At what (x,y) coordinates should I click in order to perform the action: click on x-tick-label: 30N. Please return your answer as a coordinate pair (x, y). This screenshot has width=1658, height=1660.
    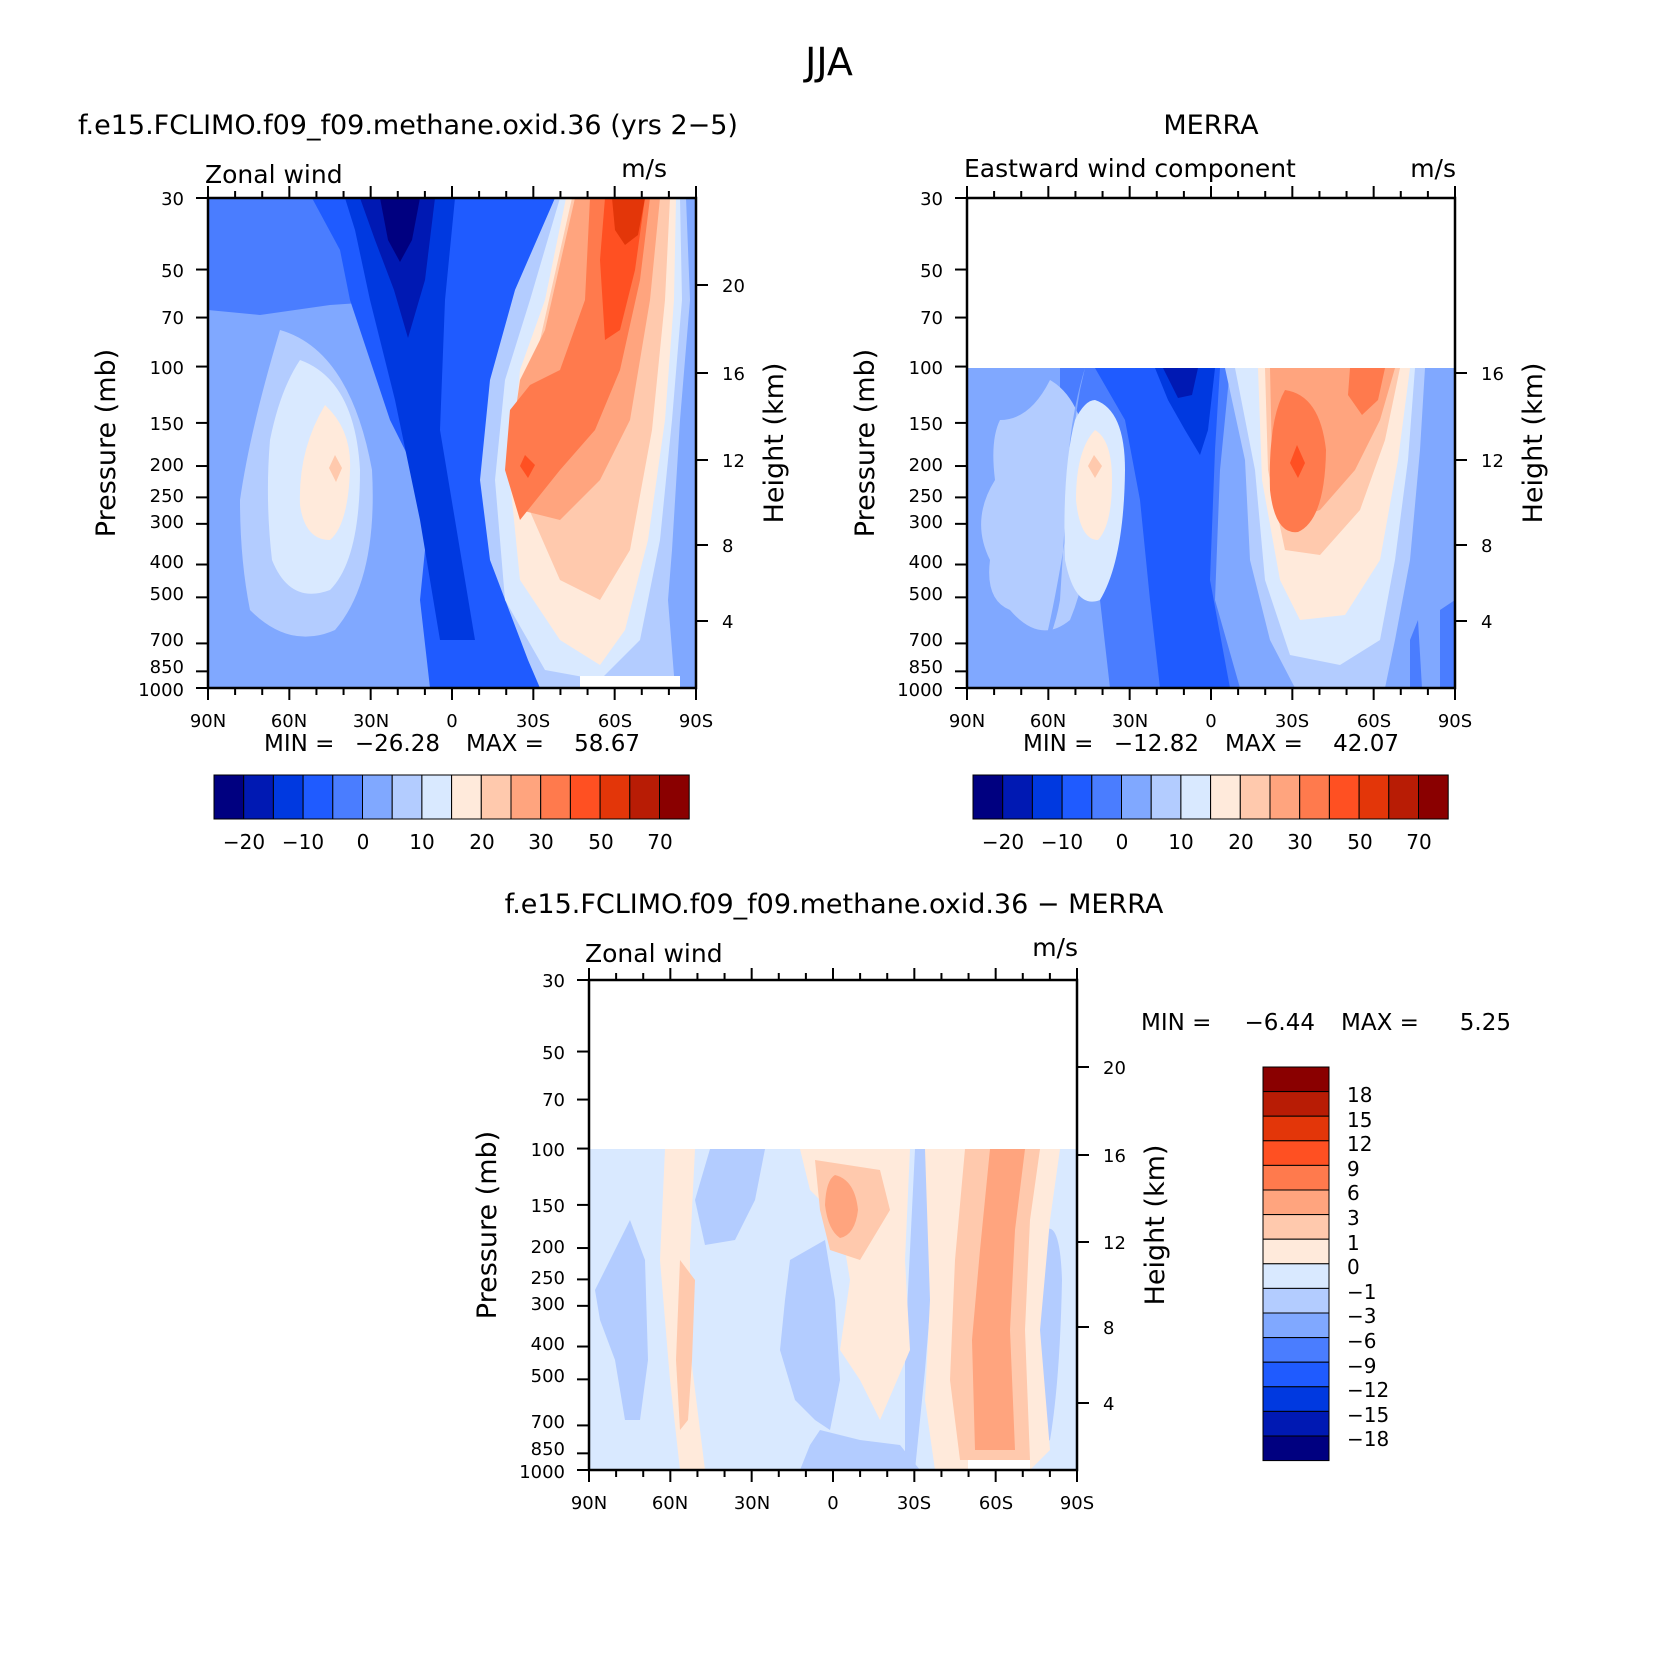
    Looking at the image, I should click on (1130, 721).